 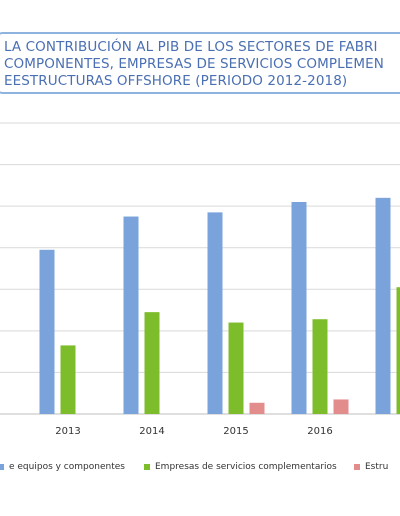 What do you see at coordinates (383, 305) in the screenshot?
I see `bar-1-2017` at bounding box center [383, 305].